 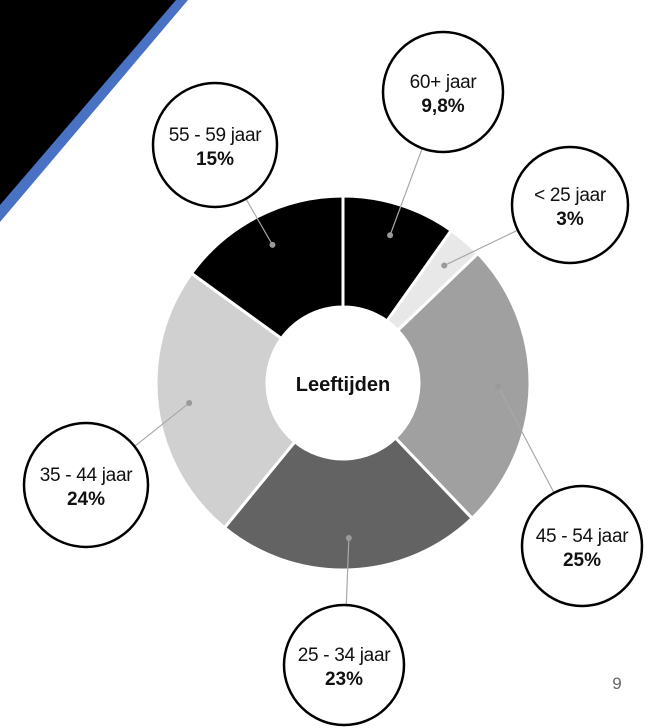 What do you see at coordinates (616, 683) in the screenshot?
I see `page-number: 9` at bounding box center [616, 683].